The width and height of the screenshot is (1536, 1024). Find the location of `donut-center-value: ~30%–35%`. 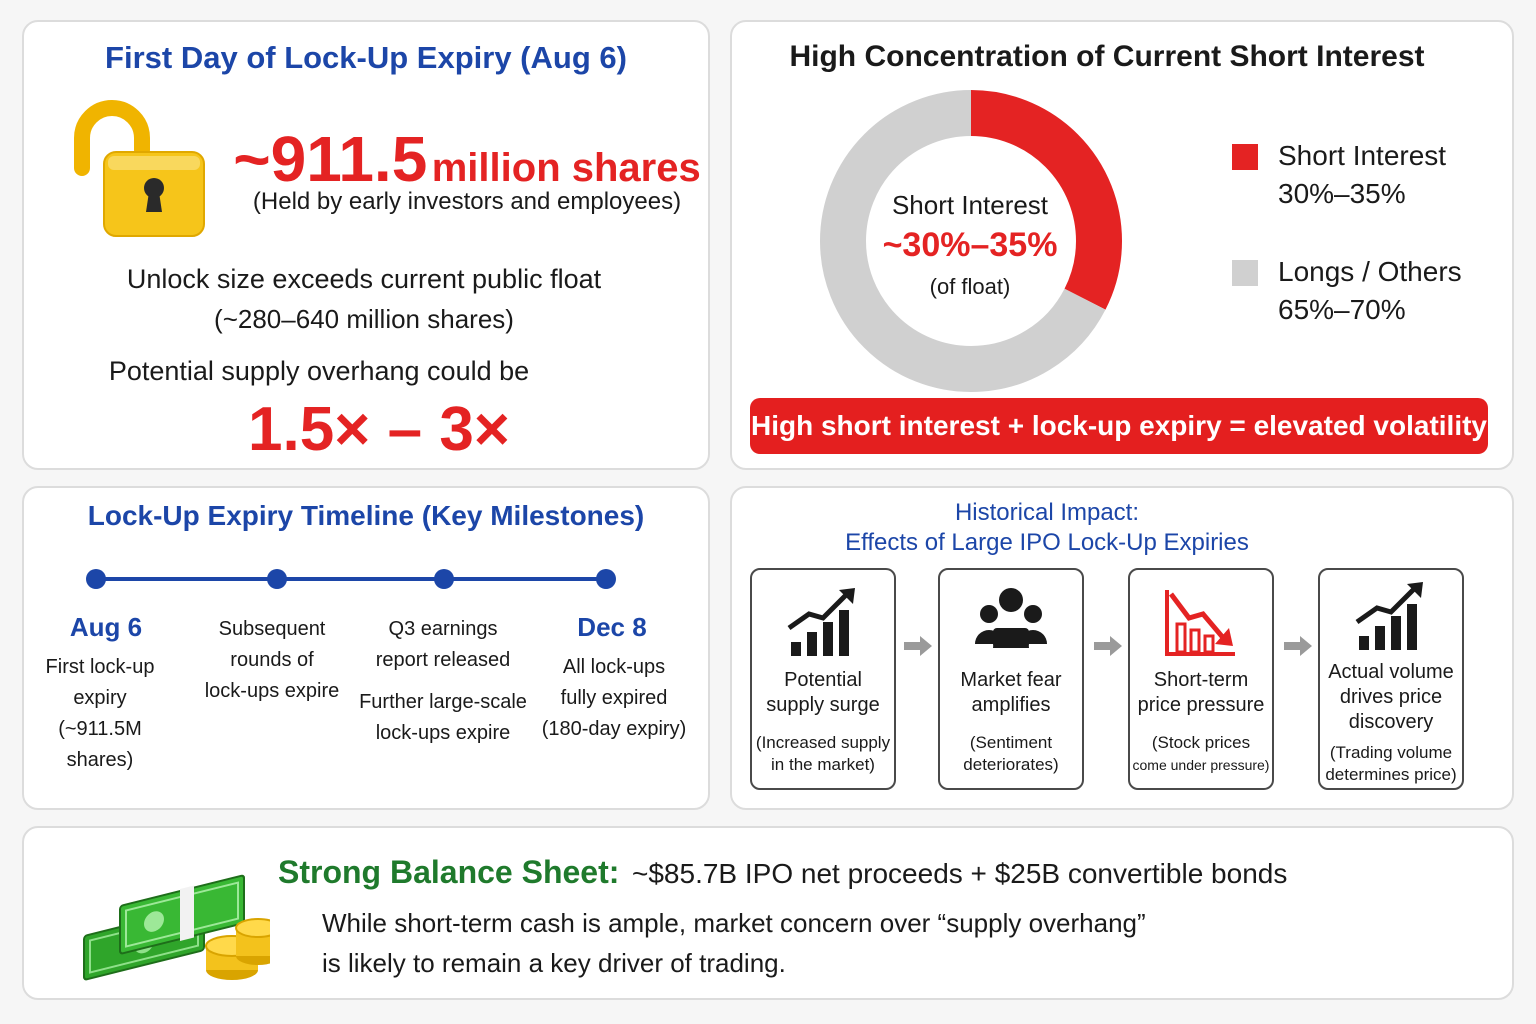

donut-center-value: ~30%–35% is located at coordinates (970, 245).